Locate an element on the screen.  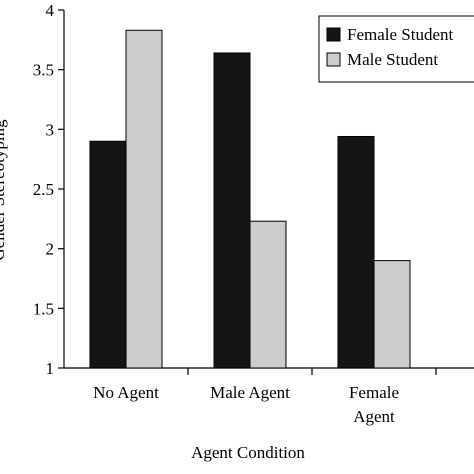
legend: Female Student Male Student is located at coordinates (396, 49).